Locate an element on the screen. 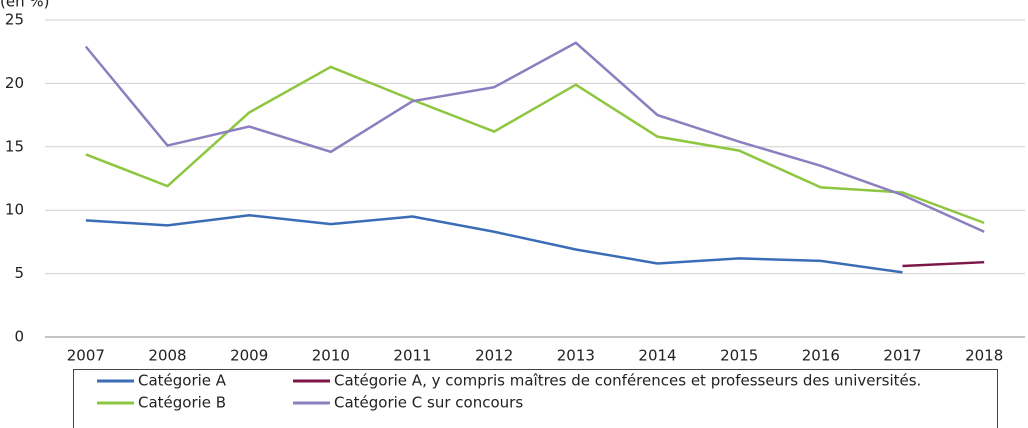  y-tick-label: 5 is located at coordinates (19, 273).